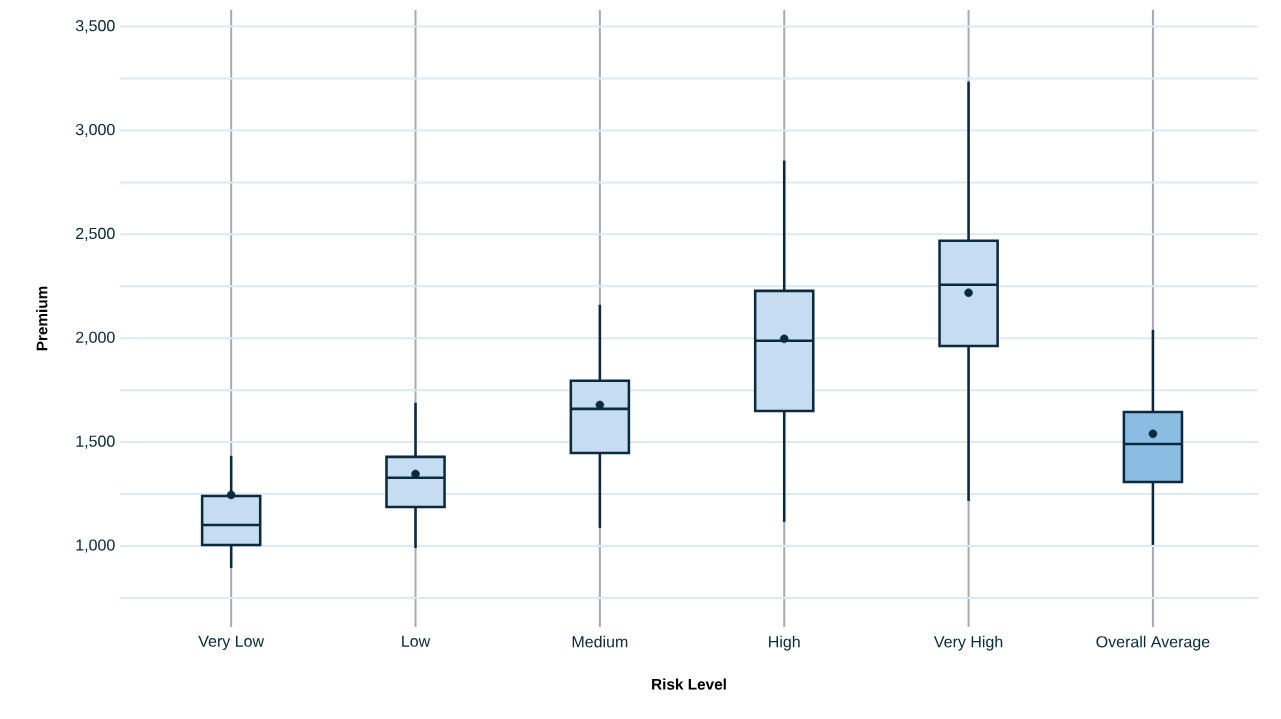 The height and width of the screenshot is (719, 1281). What do you see at coordinates (95, 546) in the screenshot?
I see `y-tick-label: 1,000` at bounding box center [95, 546].